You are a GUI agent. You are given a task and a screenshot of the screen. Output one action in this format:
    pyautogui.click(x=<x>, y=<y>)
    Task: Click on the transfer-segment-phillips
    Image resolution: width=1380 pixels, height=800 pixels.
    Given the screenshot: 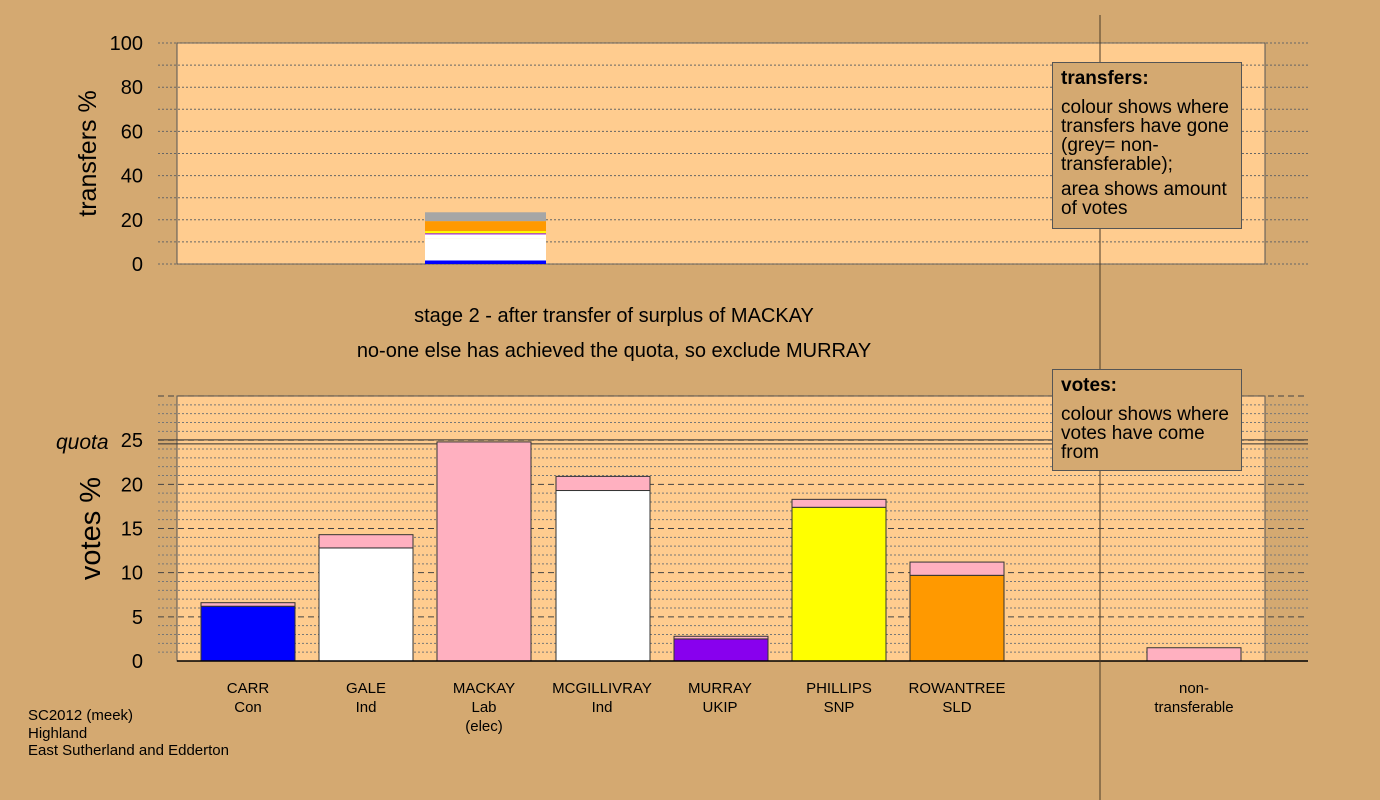 What is the action you would take?
    pyautogui.click(x=485, y=232)
    